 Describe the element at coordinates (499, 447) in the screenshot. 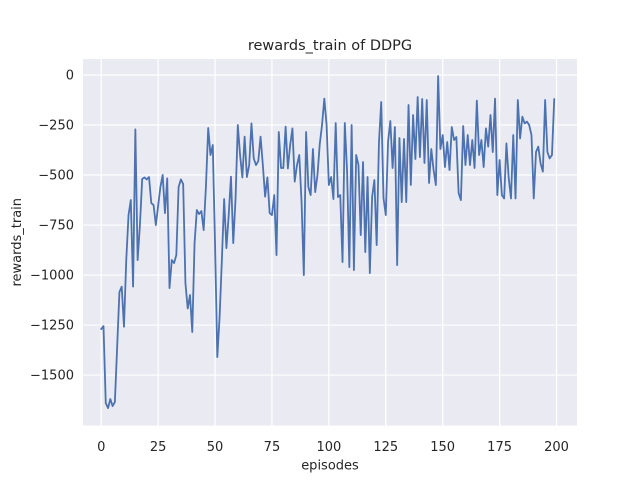

I see `x-tick-label: 175` at that location.